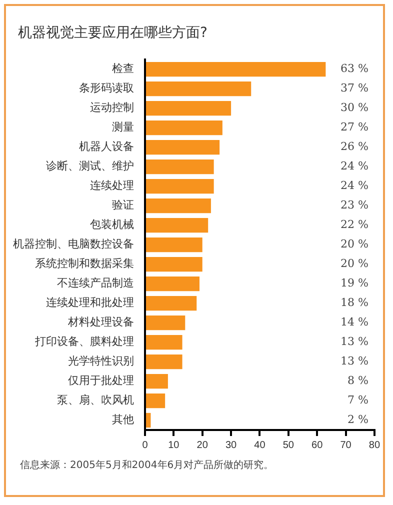  Describe the element at coordinates (101, 361) in the screenshot. I see `y-tick-label: 光学特性识别` at that location.